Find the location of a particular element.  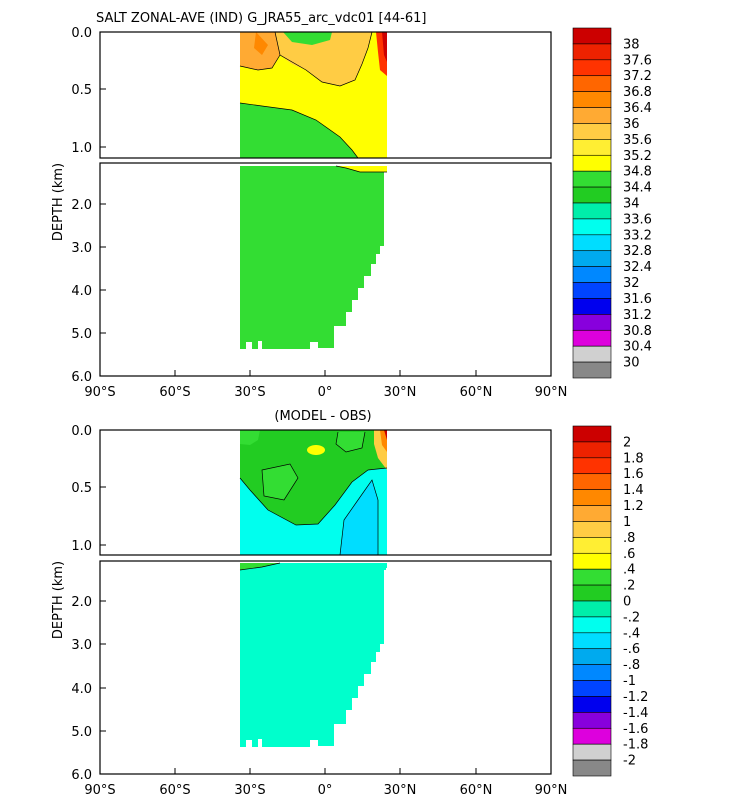

diff-upper-contour-c is located at coordinates (359, 517).